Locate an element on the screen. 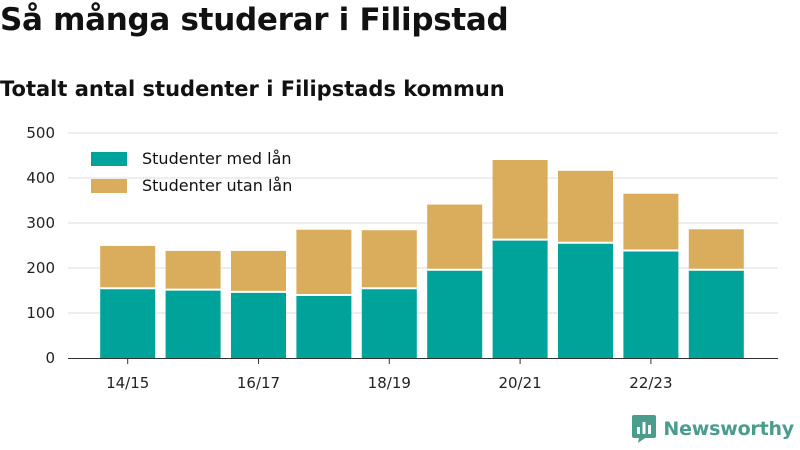 The height and width of the screenshot is (450, 800). x-tick-label: 16/17 is located at coordinates (258, 383).